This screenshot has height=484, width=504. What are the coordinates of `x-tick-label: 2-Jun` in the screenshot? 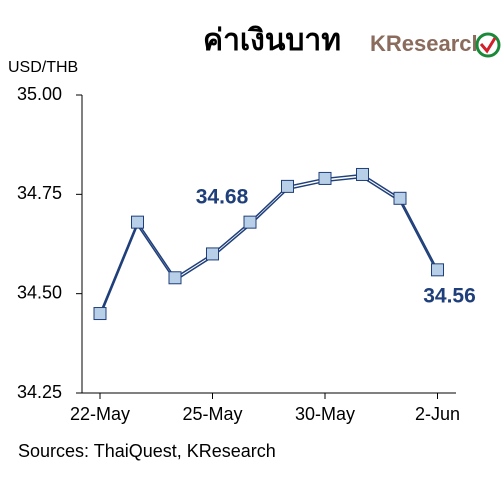 It's located at (437, 414).